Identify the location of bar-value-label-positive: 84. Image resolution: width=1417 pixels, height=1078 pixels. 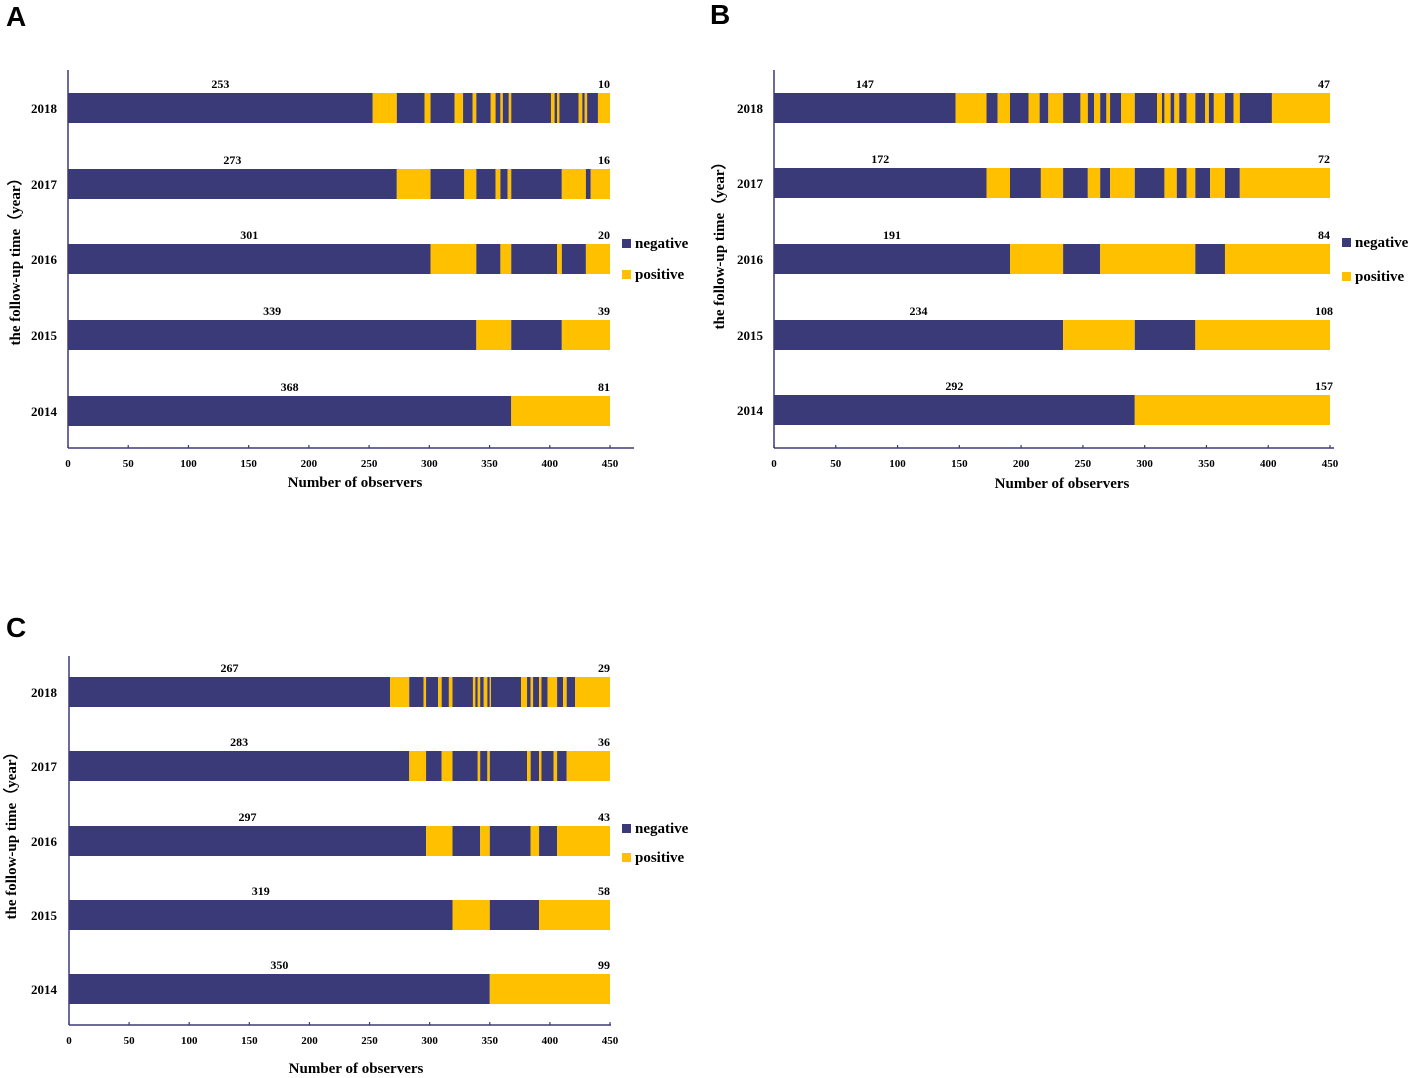
(1324, 235).